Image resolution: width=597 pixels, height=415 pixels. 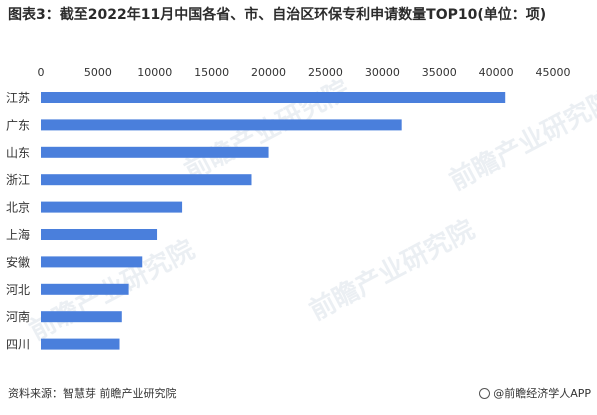 I want to click on category-label: 北京, so click(x=18, y=208).